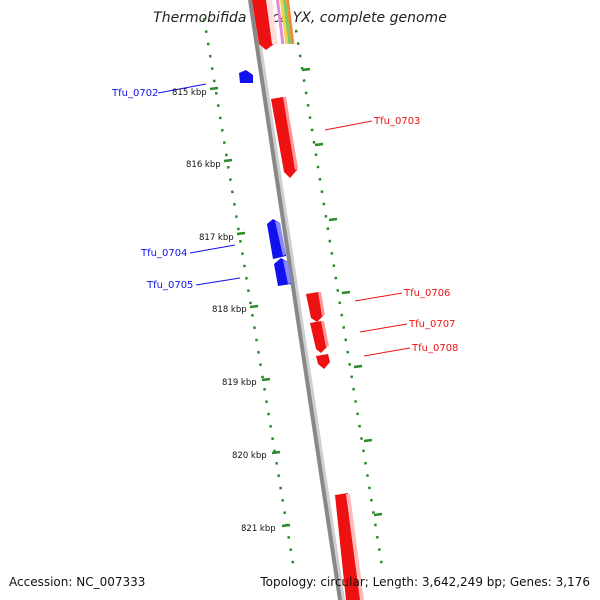  Describe the element at coordinates (282, 272) in the screenshot. I see `gene-Tfu_0705-shape` at that location.